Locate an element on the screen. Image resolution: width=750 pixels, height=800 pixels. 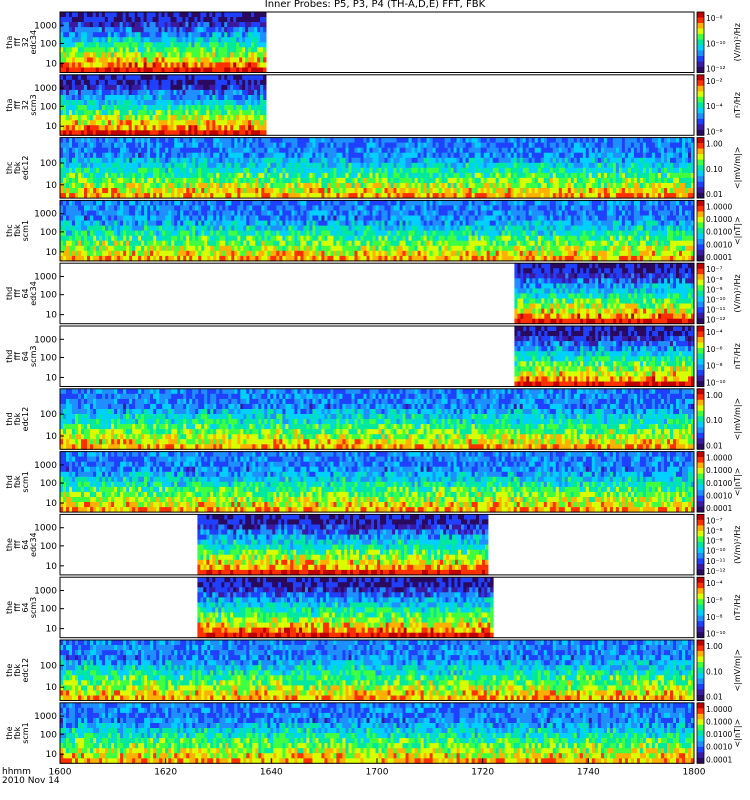
colorbar-tick-label: 10⁻⁶ is located at coordinates (714, 131).